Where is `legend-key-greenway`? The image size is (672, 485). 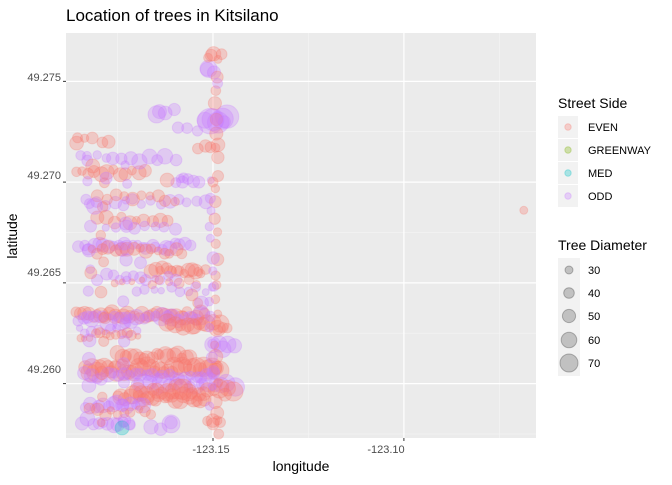
legend-key-greenway is located at coordinates (568, 150).